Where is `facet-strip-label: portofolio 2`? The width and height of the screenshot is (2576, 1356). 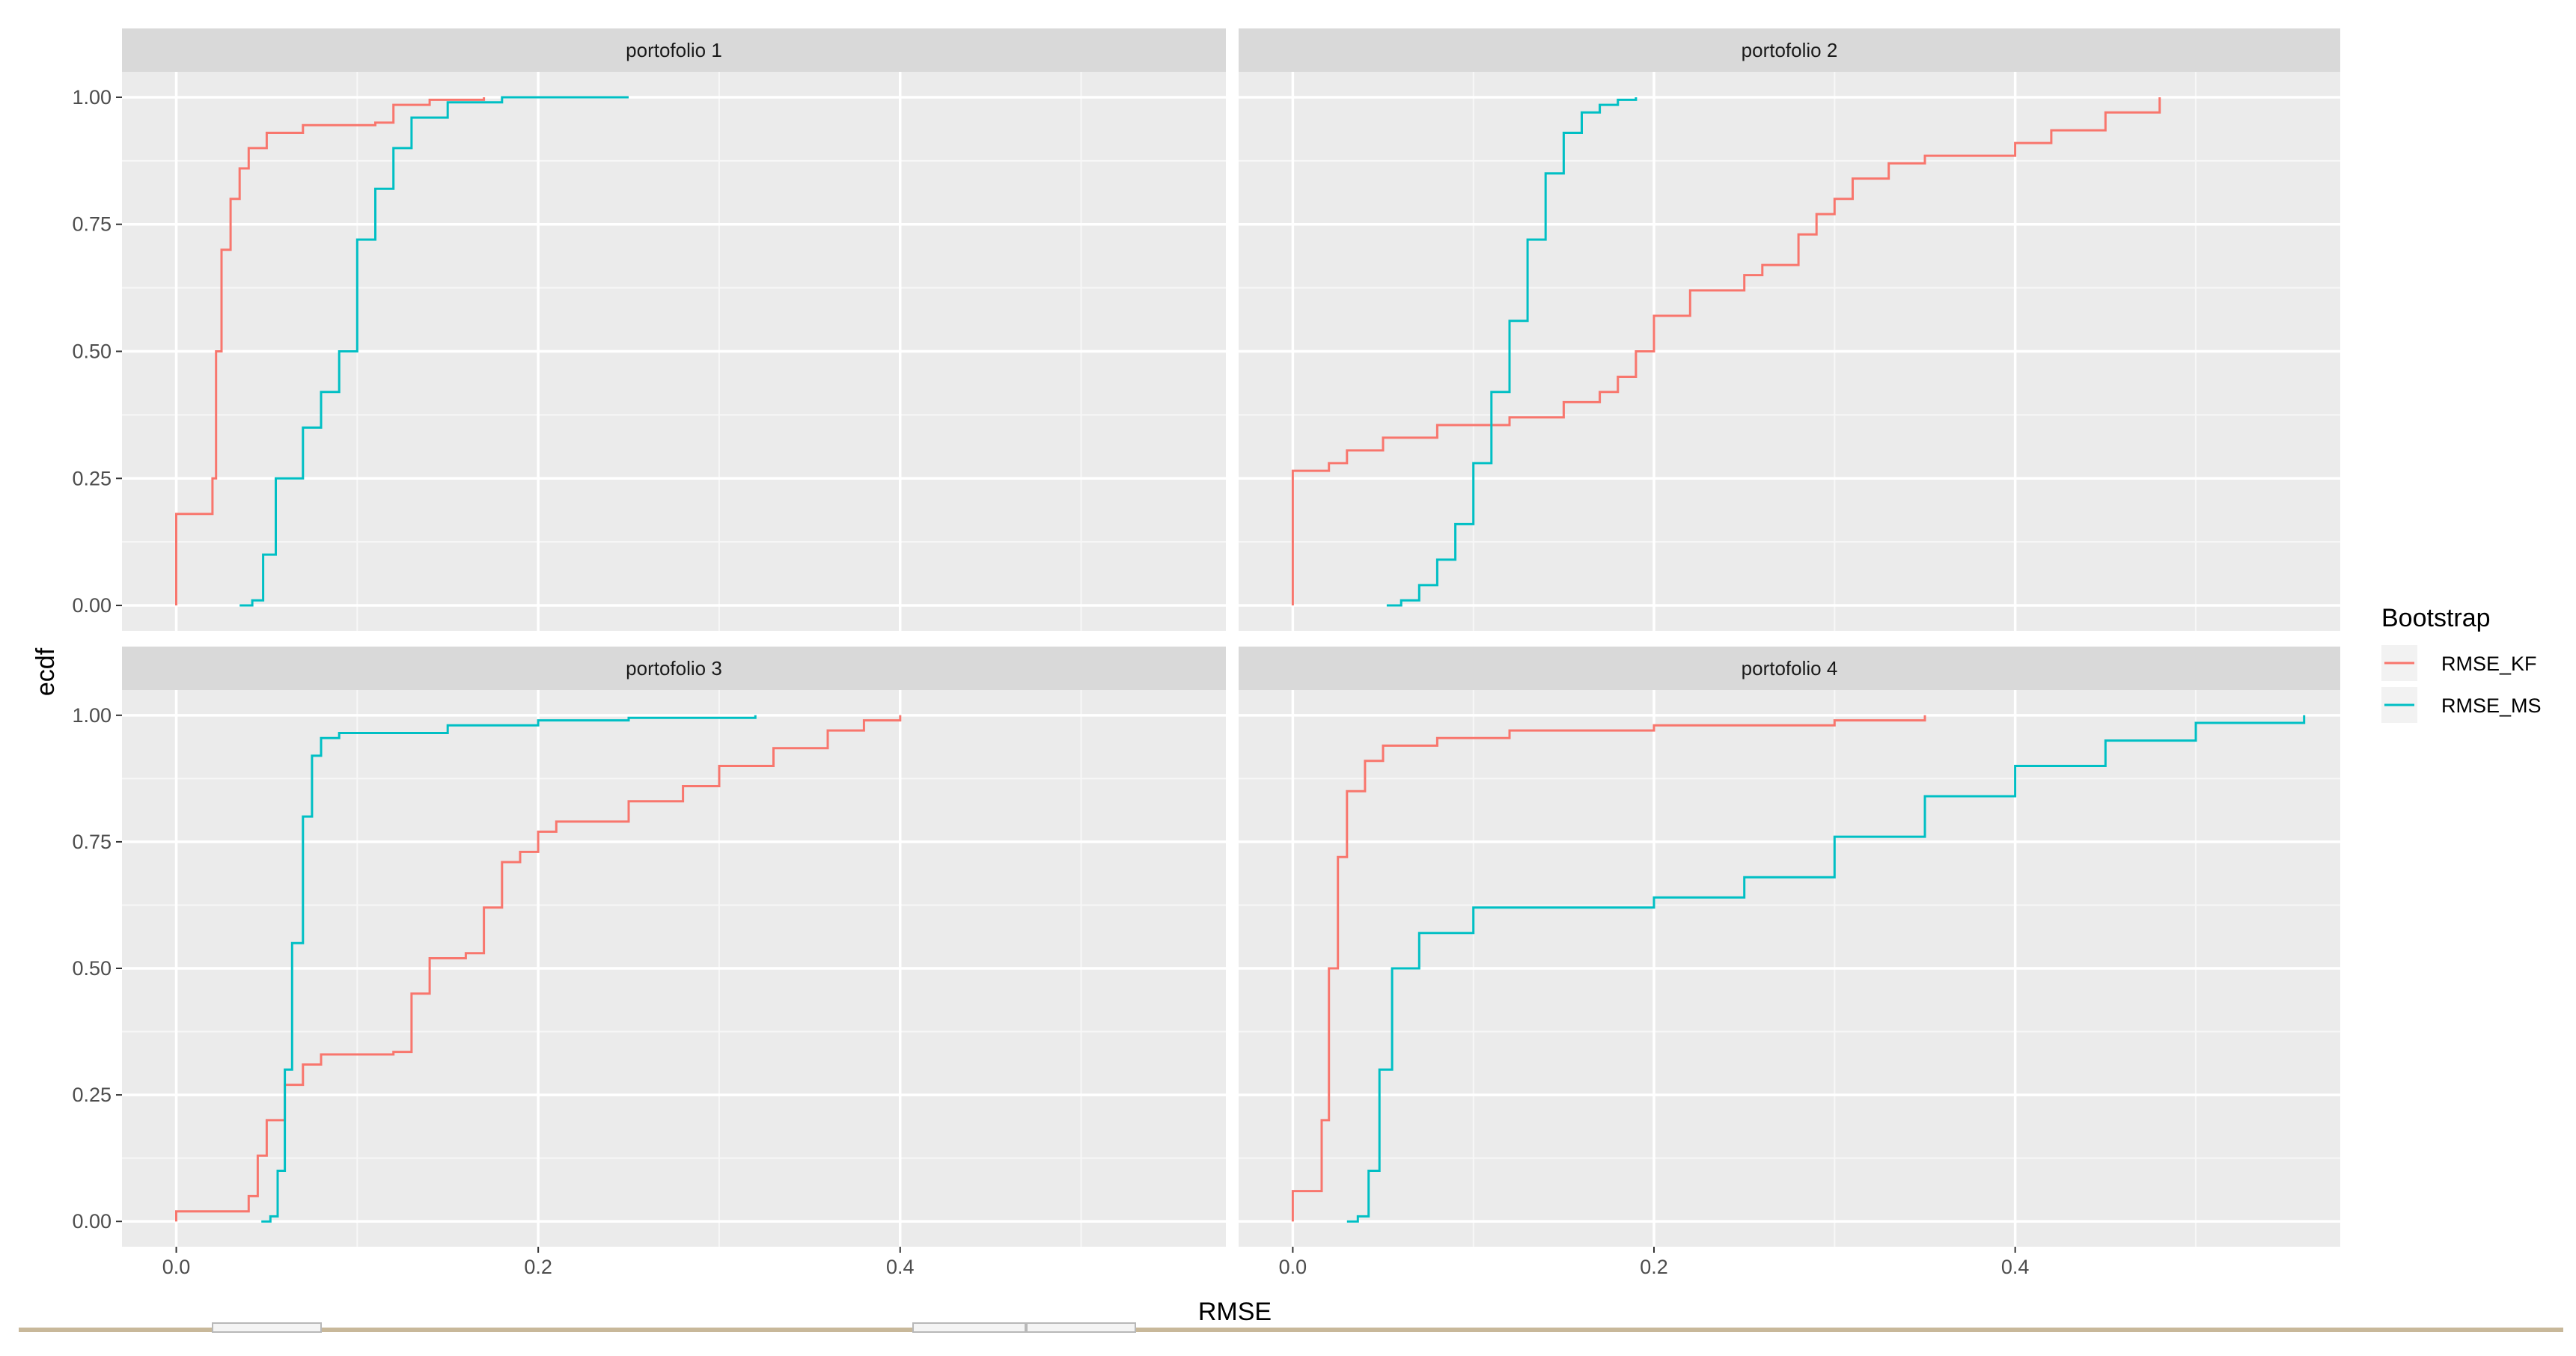
facet-strip-label: portofolio 2 is located at coordinates (1790, 50).